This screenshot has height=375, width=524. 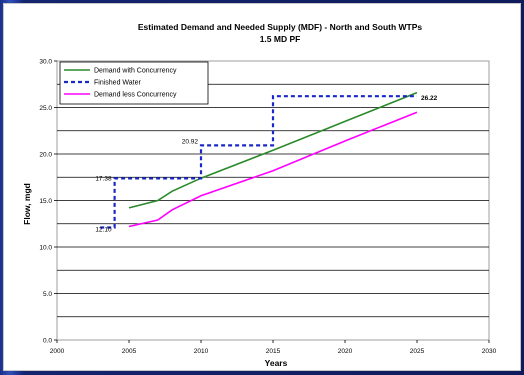 What do you see at coordinates (117, 83) in the screenshot?
I see `legend-label: Finished Water` at bounding box center [117, 83].